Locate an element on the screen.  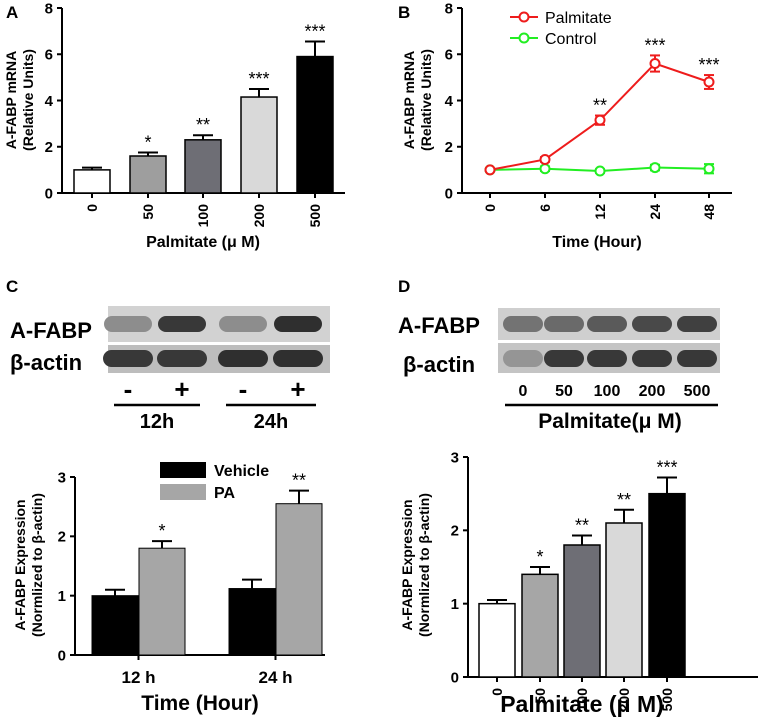
x-tick-label: 12 h is located at coordinates (138, 677).